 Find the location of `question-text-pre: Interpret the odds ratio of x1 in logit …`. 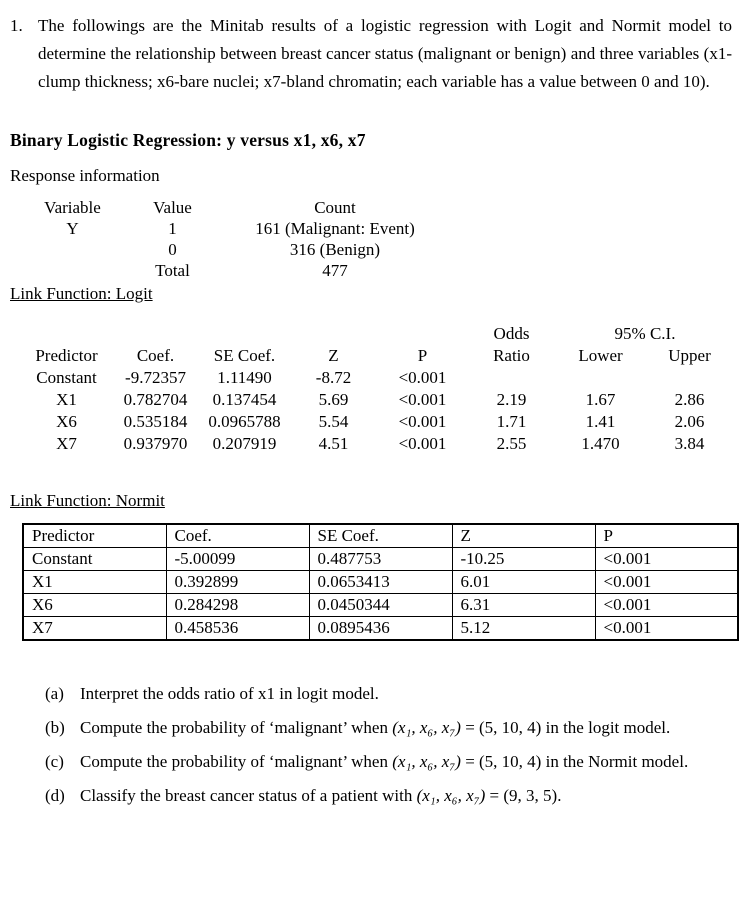

question-text-pre: Interpret the odds ratio of x1 in logit … is located at coordinates (229, 693).